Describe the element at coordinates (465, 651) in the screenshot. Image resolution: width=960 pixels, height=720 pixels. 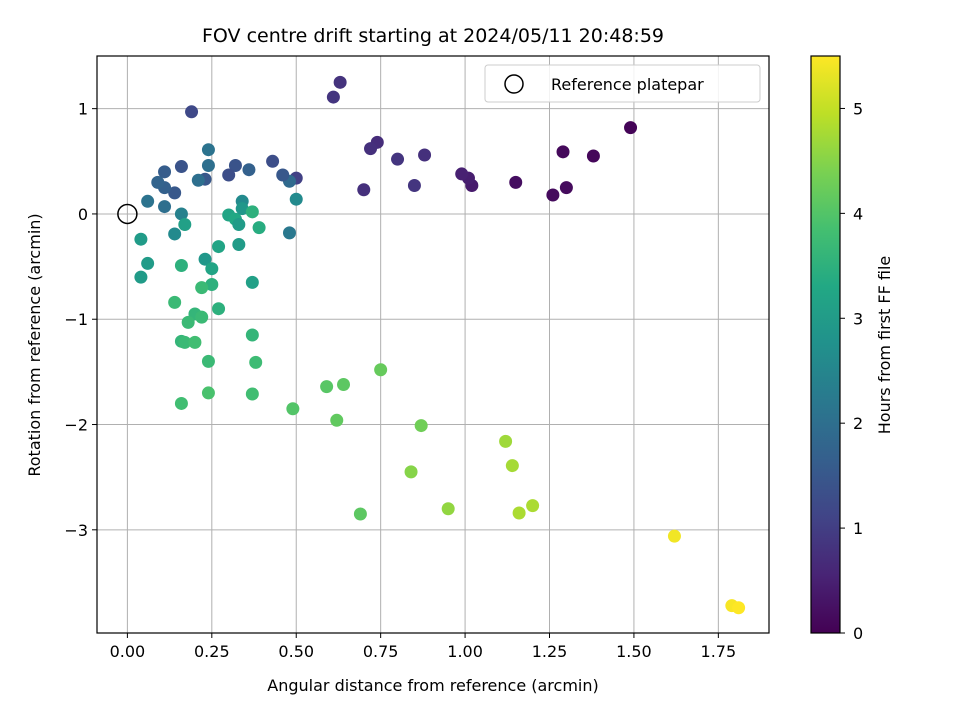
I see `x-tick-label: 1.00` at that location.